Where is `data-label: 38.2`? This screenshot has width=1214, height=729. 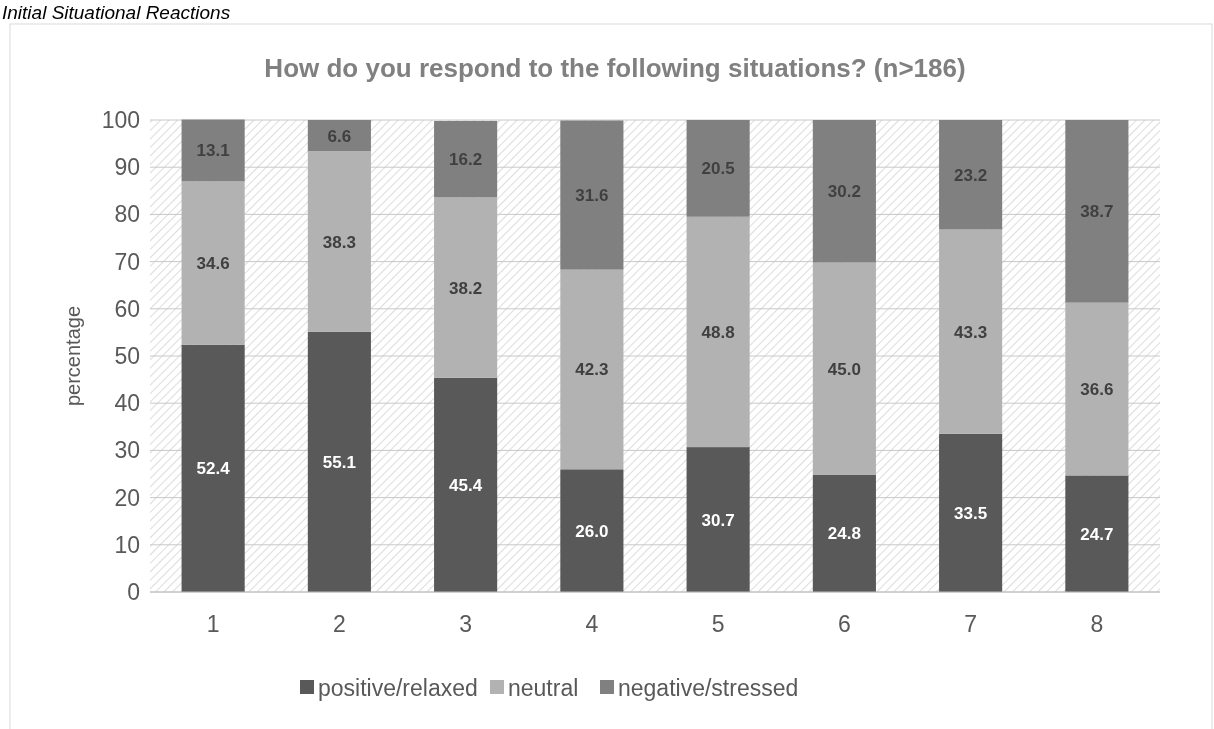
data-label: 38.2 is located at coordinates (466, 288).